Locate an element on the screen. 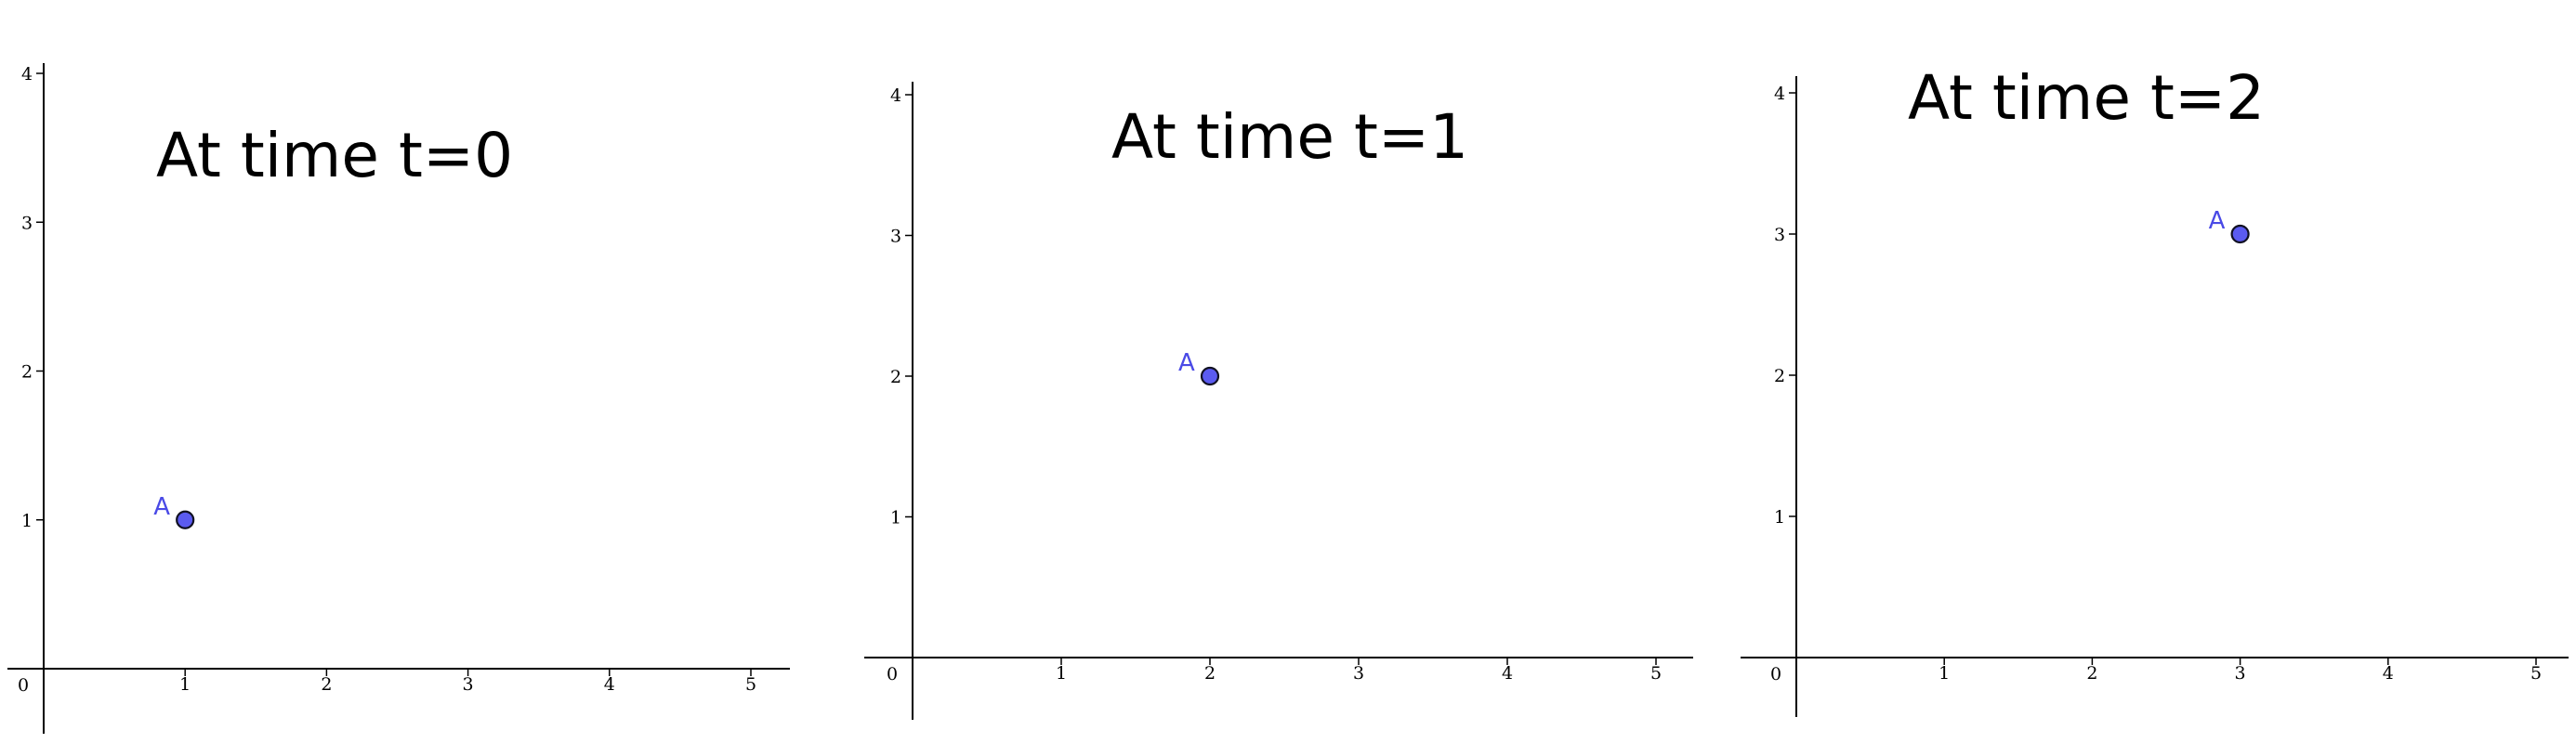 The height and width of the screenshot is (743, 2576). chart-title: At time t=1 is located at coordinates (1289, 137).